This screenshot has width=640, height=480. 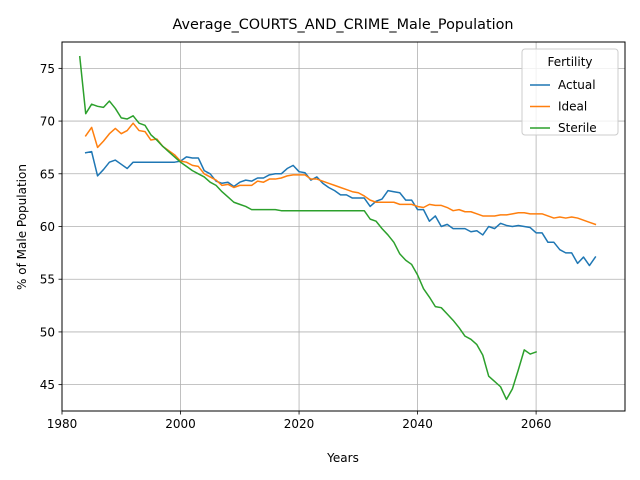 What do you see at coordinates (572, 107) in the screenshot?
I see `legend-label-ideal: Ideal` at bounding box center [572, 107].